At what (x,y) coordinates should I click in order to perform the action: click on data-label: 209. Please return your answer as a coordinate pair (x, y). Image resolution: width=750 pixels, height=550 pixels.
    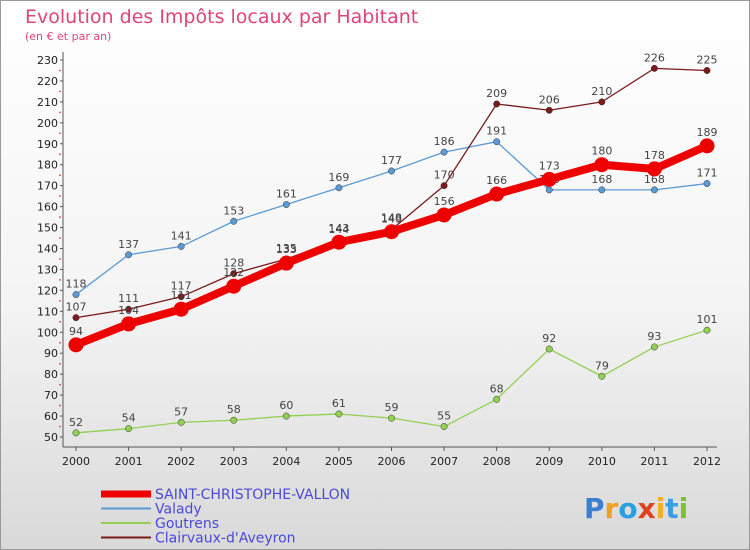
    Looking at the image, I should click on (496, 93).